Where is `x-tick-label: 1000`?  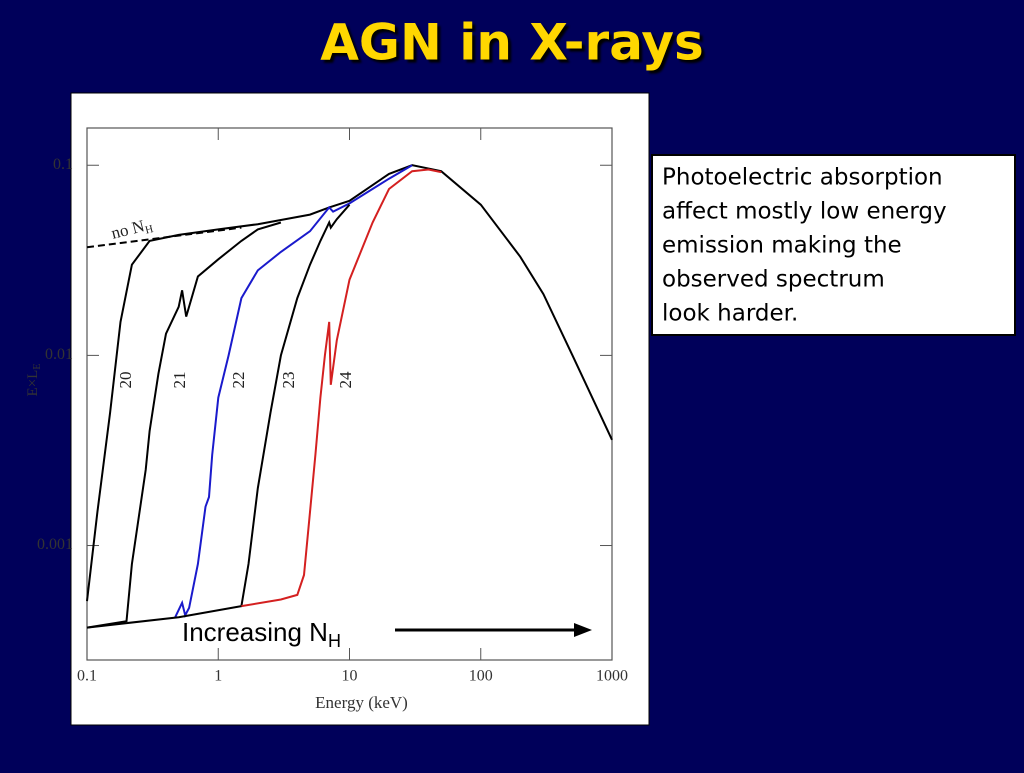 x-tick-label: 1000 is located at coordinates (612, 676).